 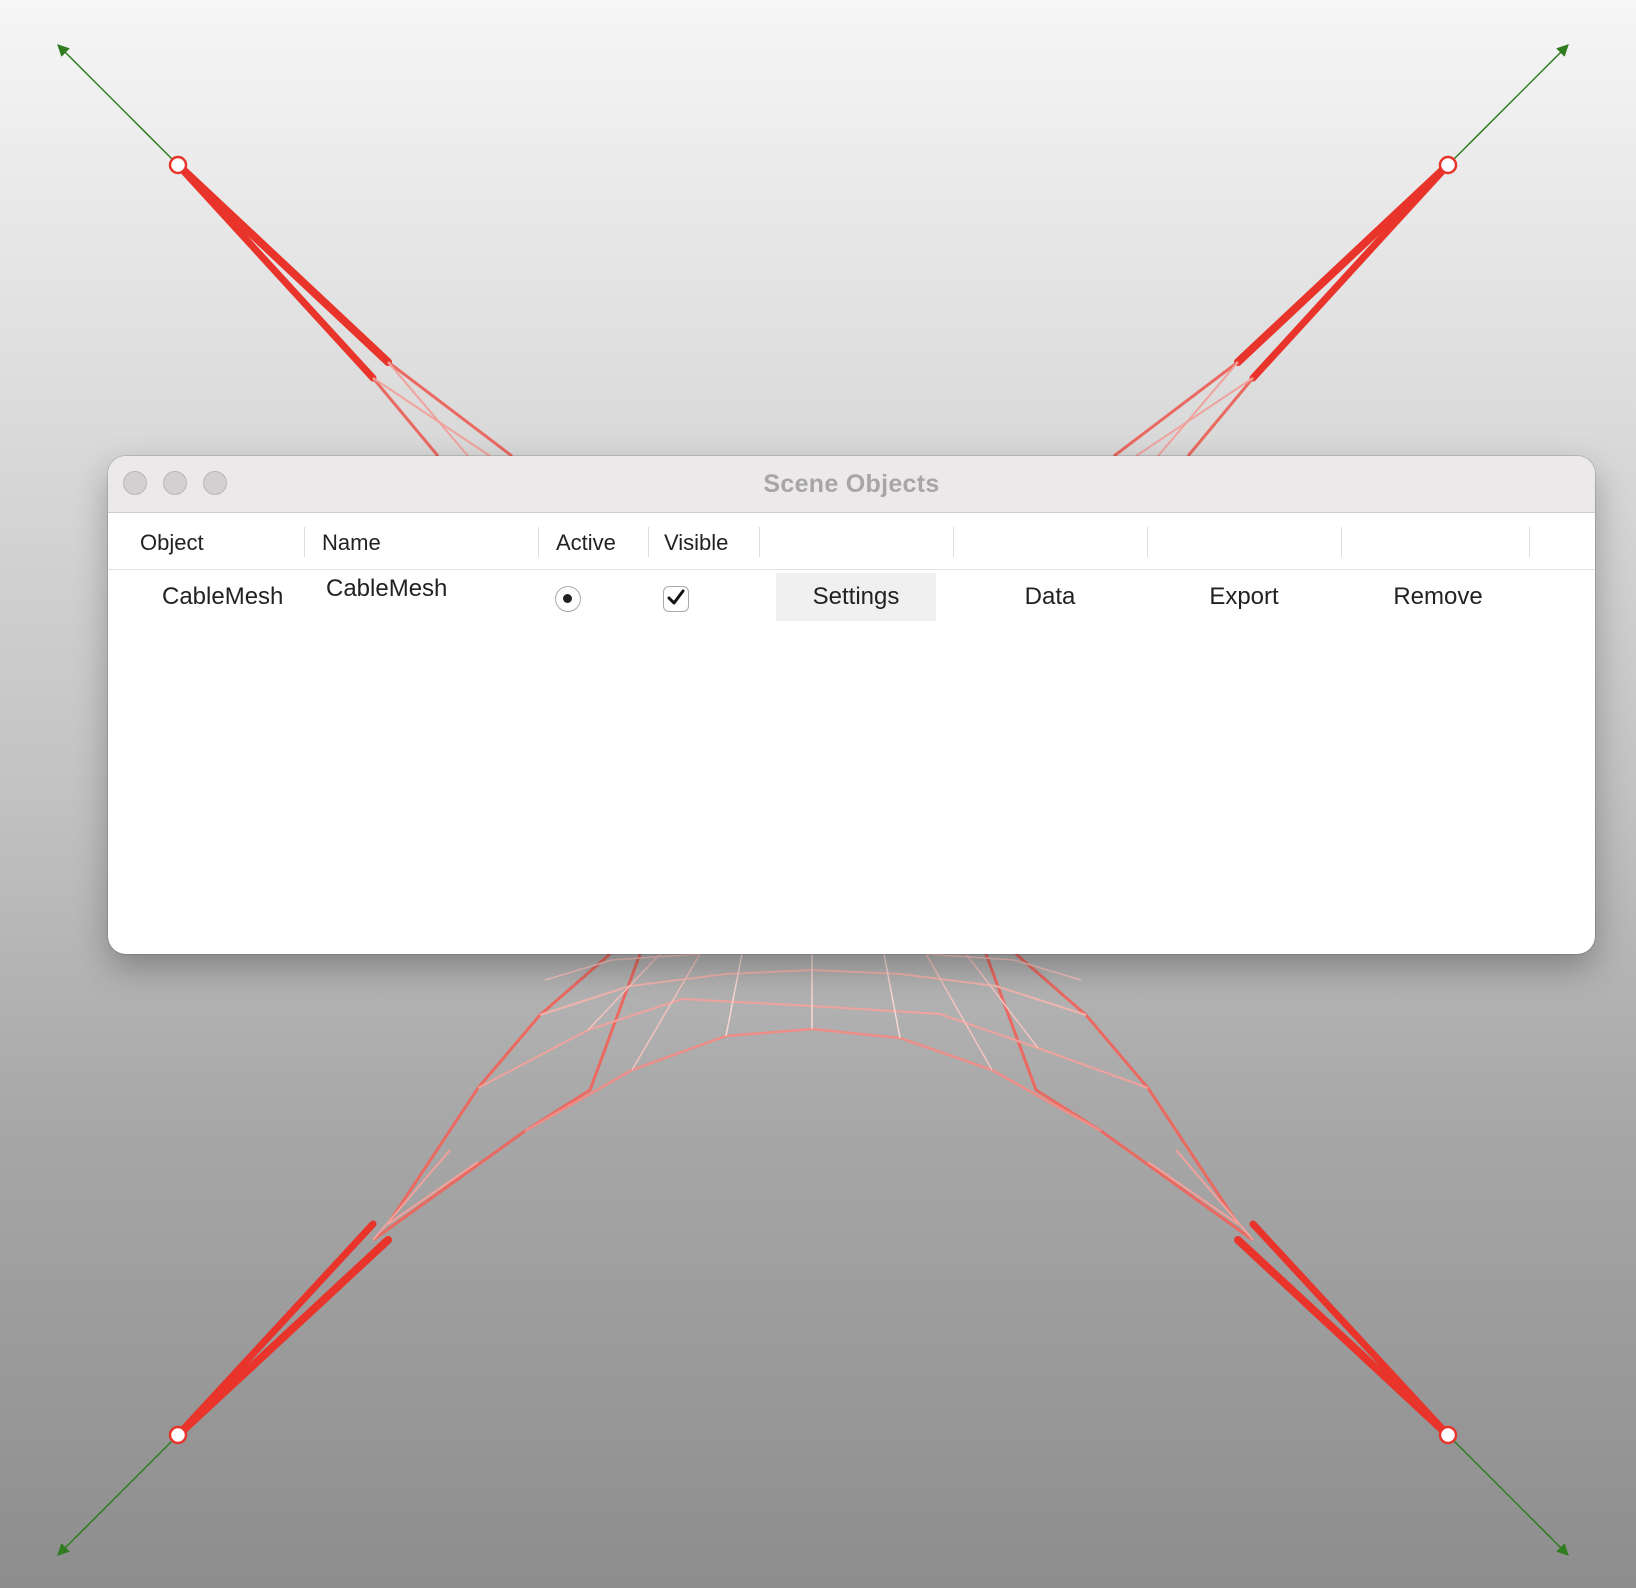 I want to click on export-button: Export, so click(x=1244, y=596).